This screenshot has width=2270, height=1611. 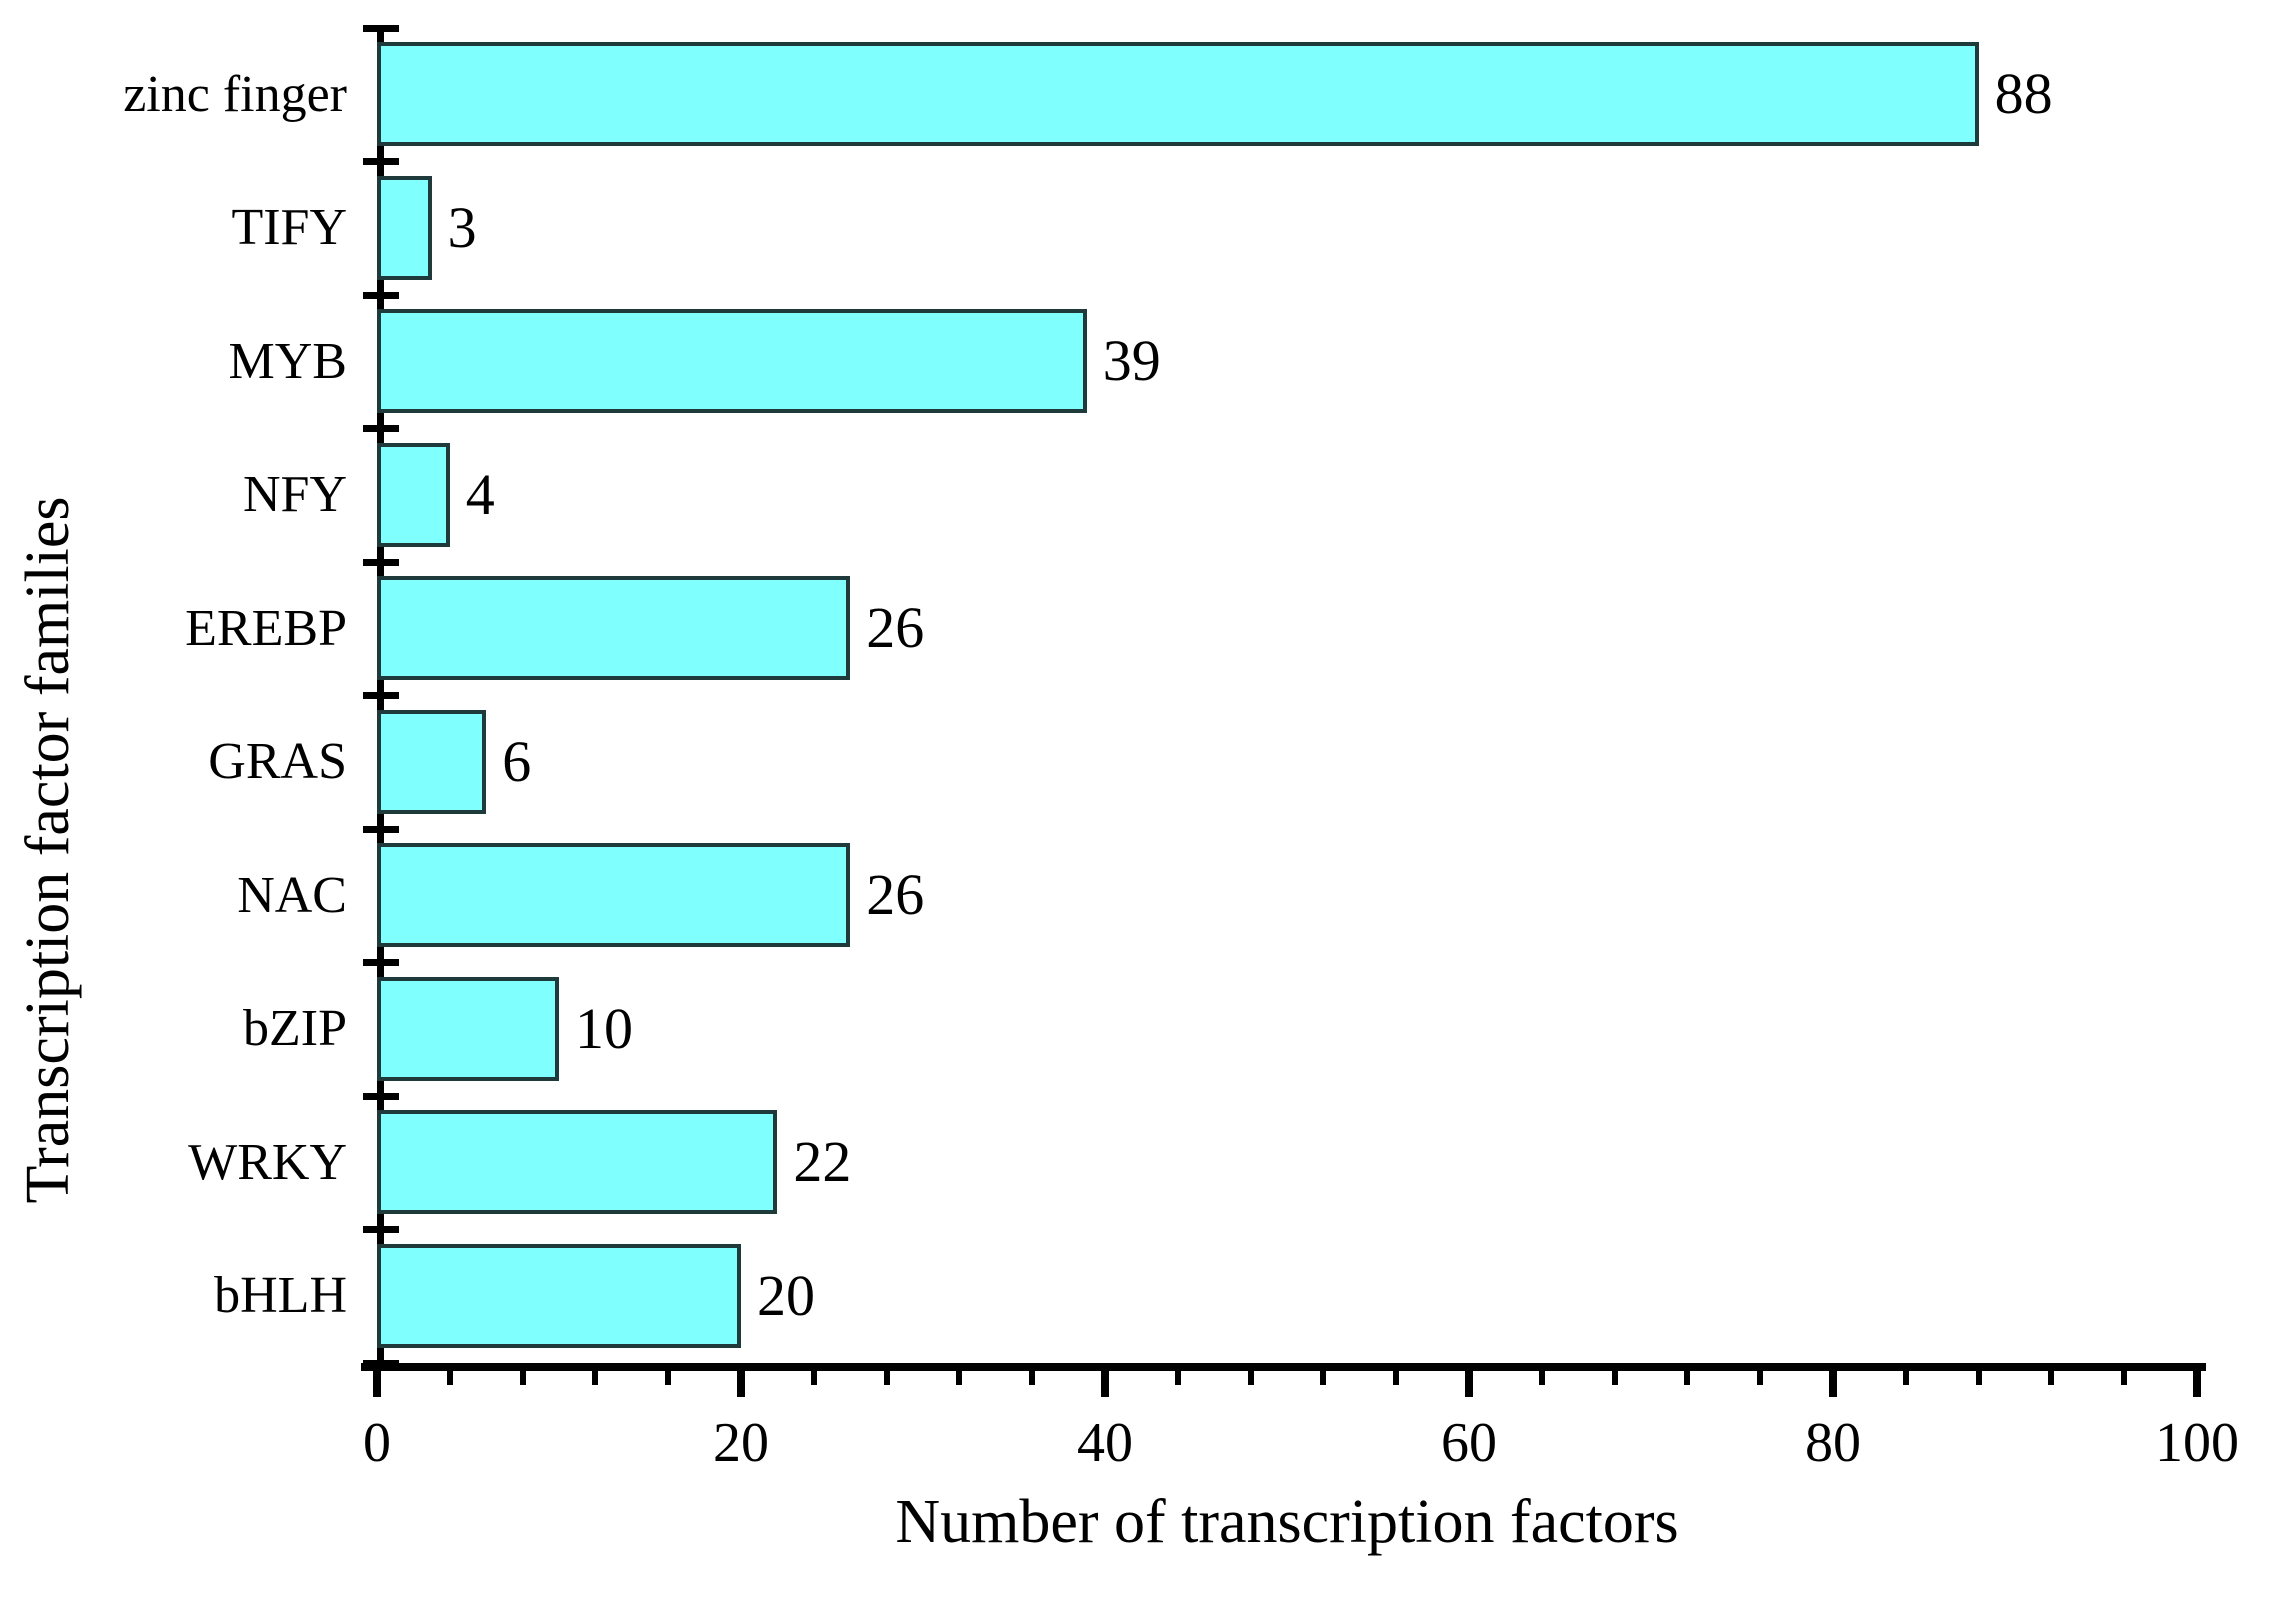 What do you see at coordinates (295, 1029) in the screenshot?
I see `category-label-bzip: bZIP` at bounding box center [295, 1029].